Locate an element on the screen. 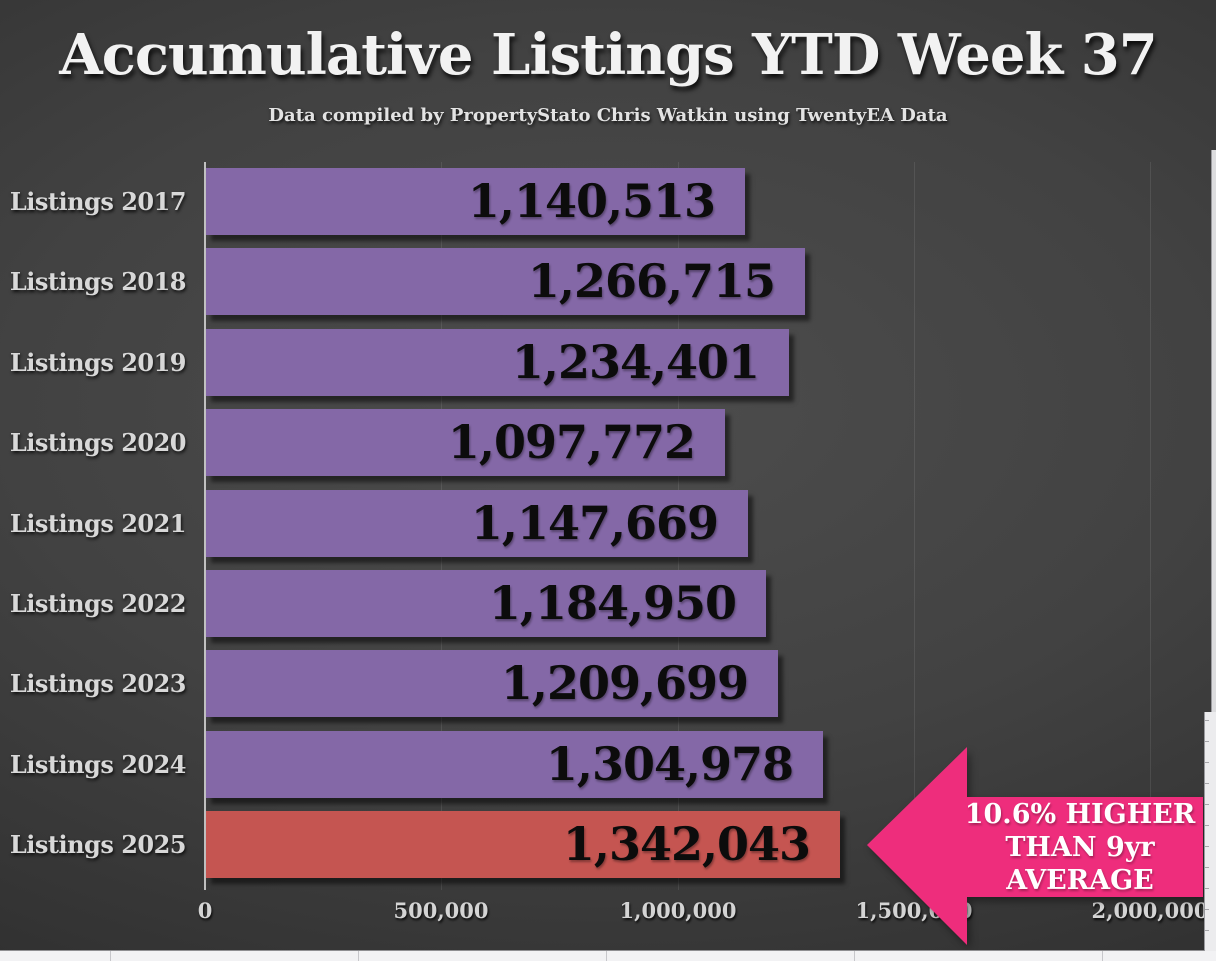 This screenshot has width=1216, height=961. category-label: Listings 2017 is located at coordinates (98, 201).